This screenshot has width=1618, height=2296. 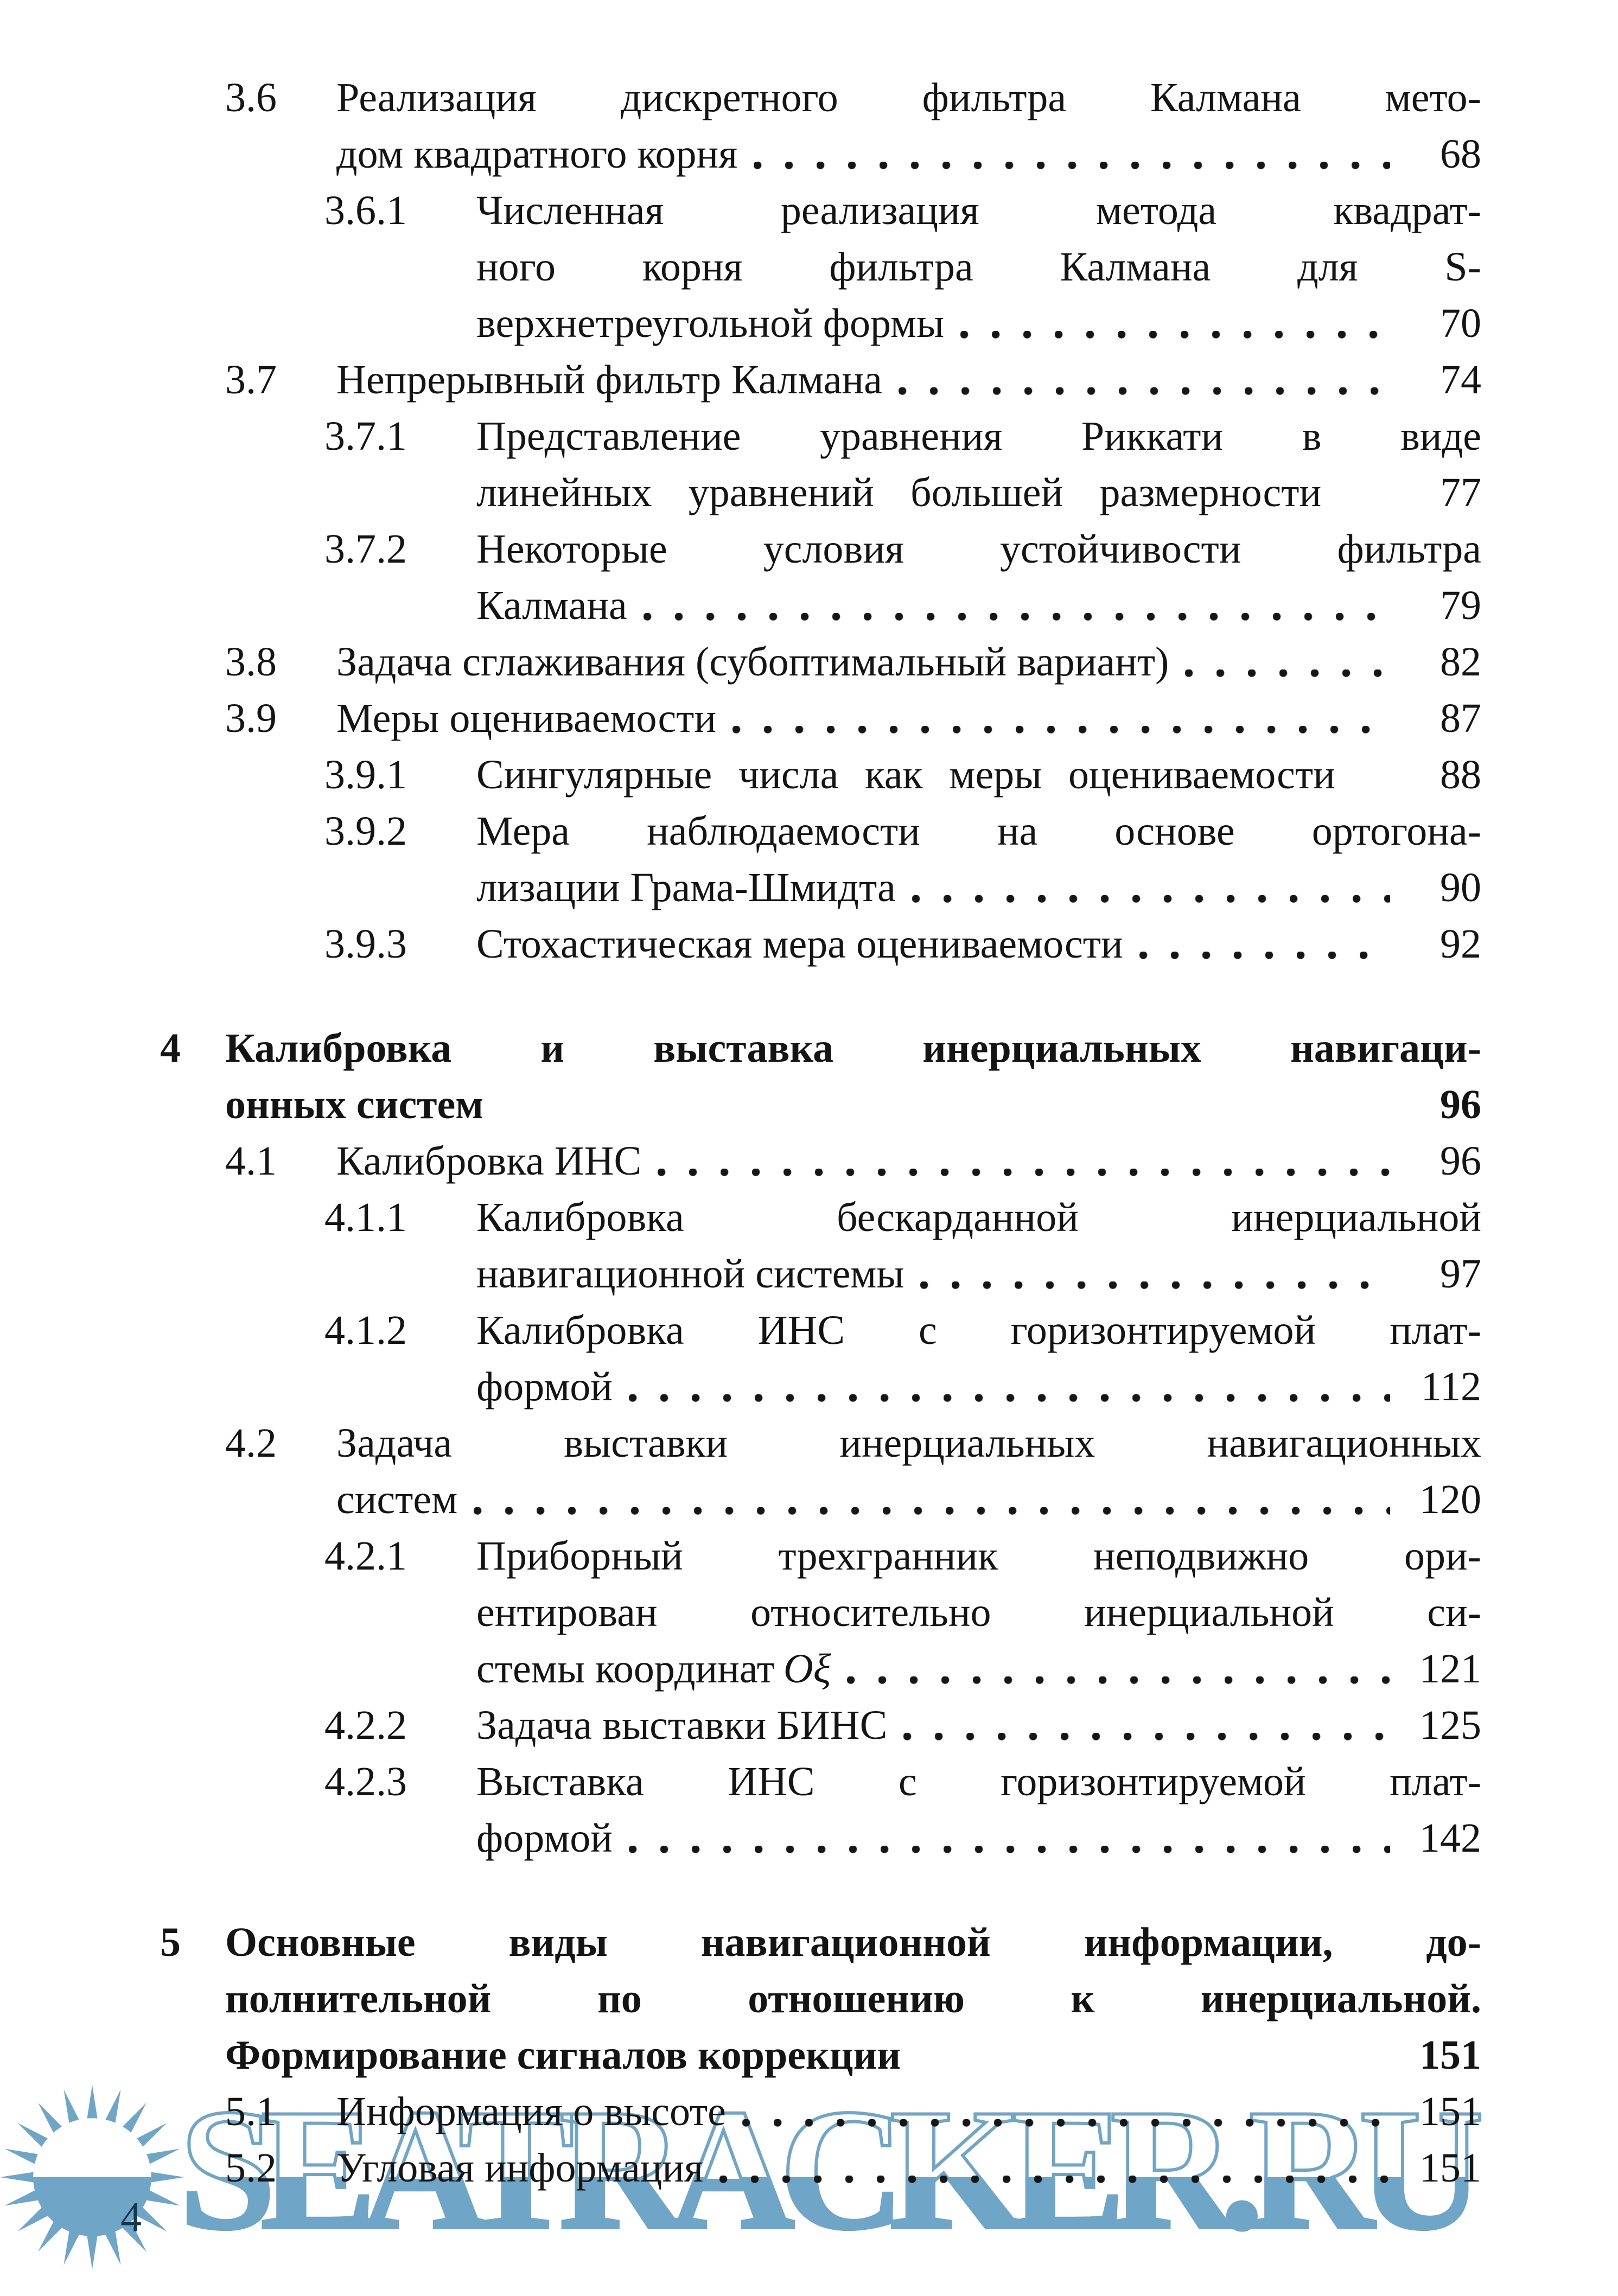 I want to click on toc-row: стемы координат Oξ 121, so click(x=809, y=1669).